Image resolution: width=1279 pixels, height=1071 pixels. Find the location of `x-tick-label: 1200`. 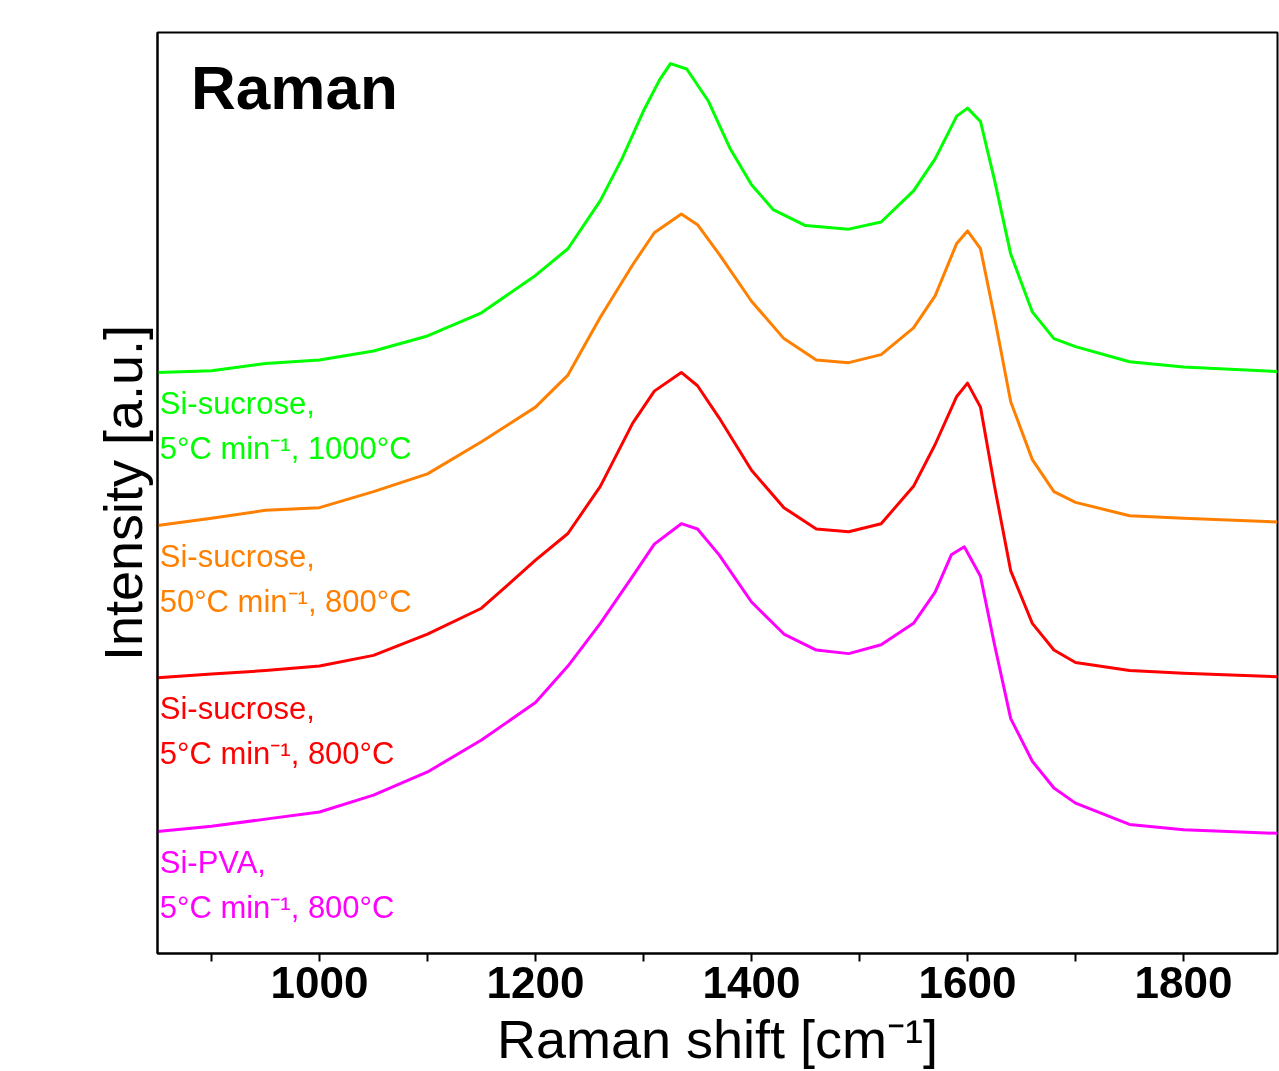

x-tick-label: 1200 is located at coordinates (535, 982).